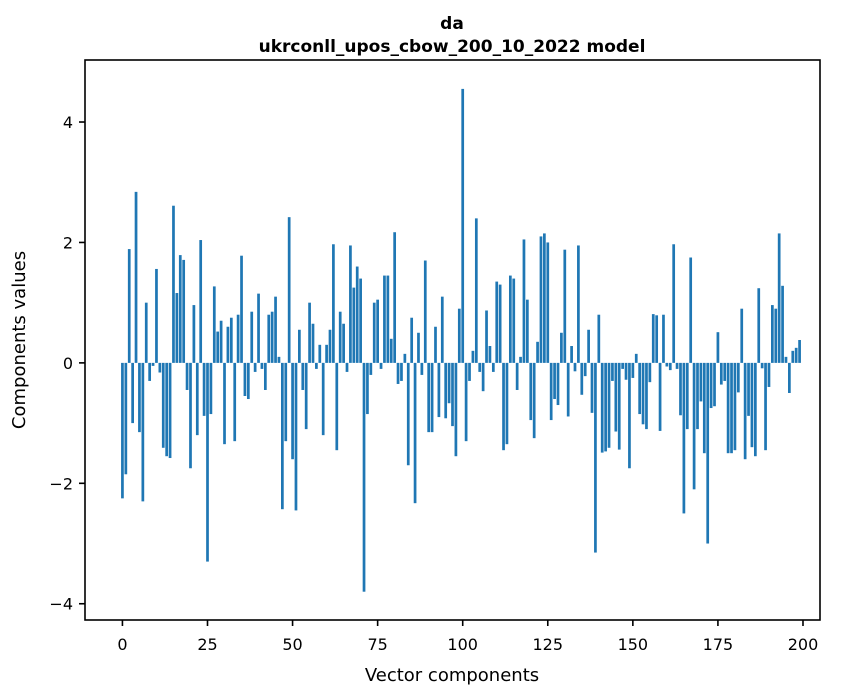 This screenshot has width=847, height=696. What do you see at coordinates (61, 604) in the screenshot?
I see `y-tick-label: −4` at bounding box center [61, 604].